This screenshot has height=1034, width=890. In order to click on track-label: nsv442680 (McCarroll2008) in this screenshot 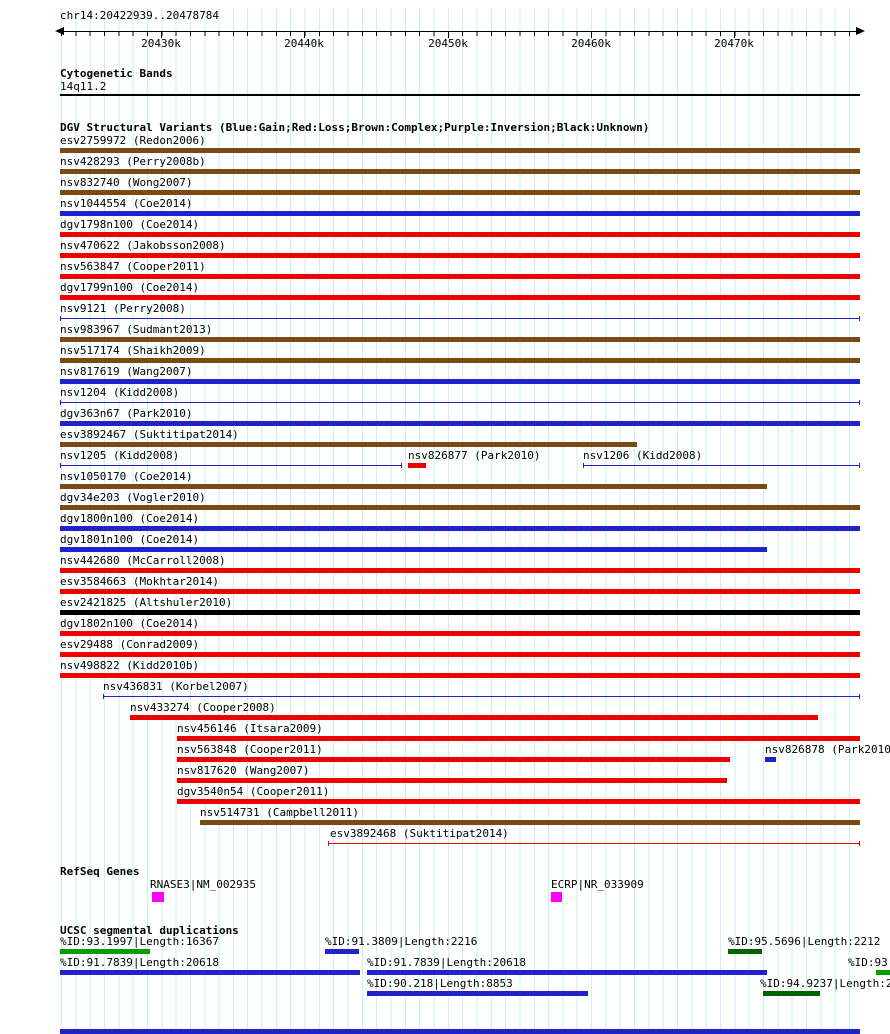, I will do `click(143, 560)`.